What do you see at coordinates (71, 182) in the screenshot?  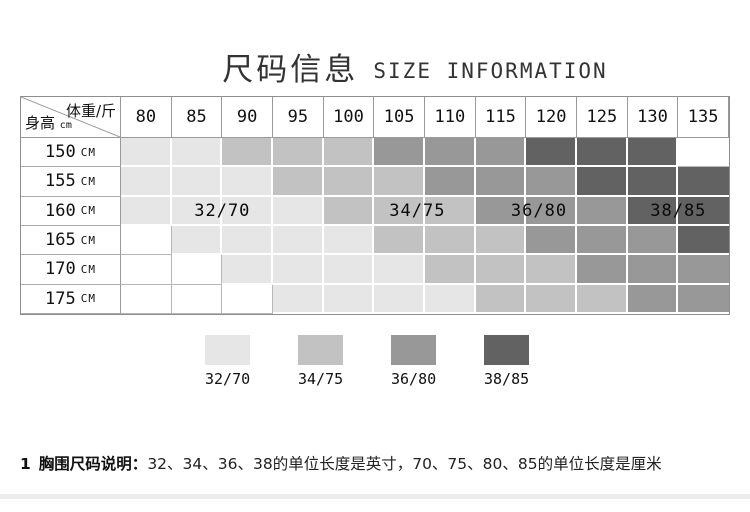 I see `height-header-cell: 155 CM` at bounding box center [71, 182].